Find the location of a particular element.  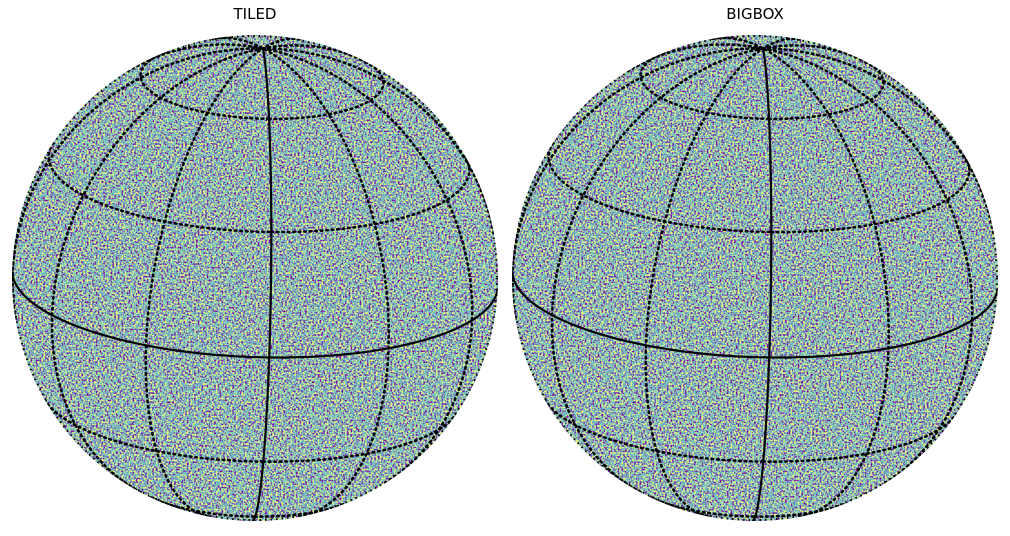

panel-title: BIGBOX is located at coordinates (755, 14).